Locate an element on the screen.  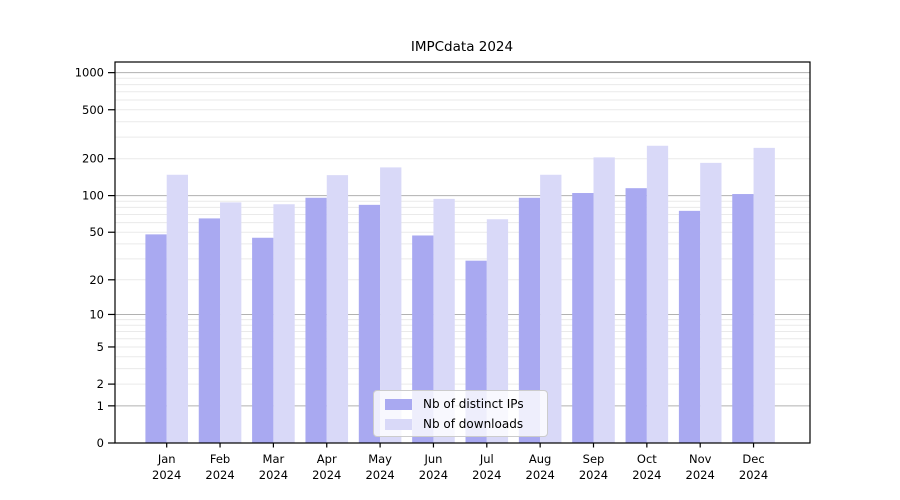
y-tick-label: 20 is located at coordinates (96, 280).